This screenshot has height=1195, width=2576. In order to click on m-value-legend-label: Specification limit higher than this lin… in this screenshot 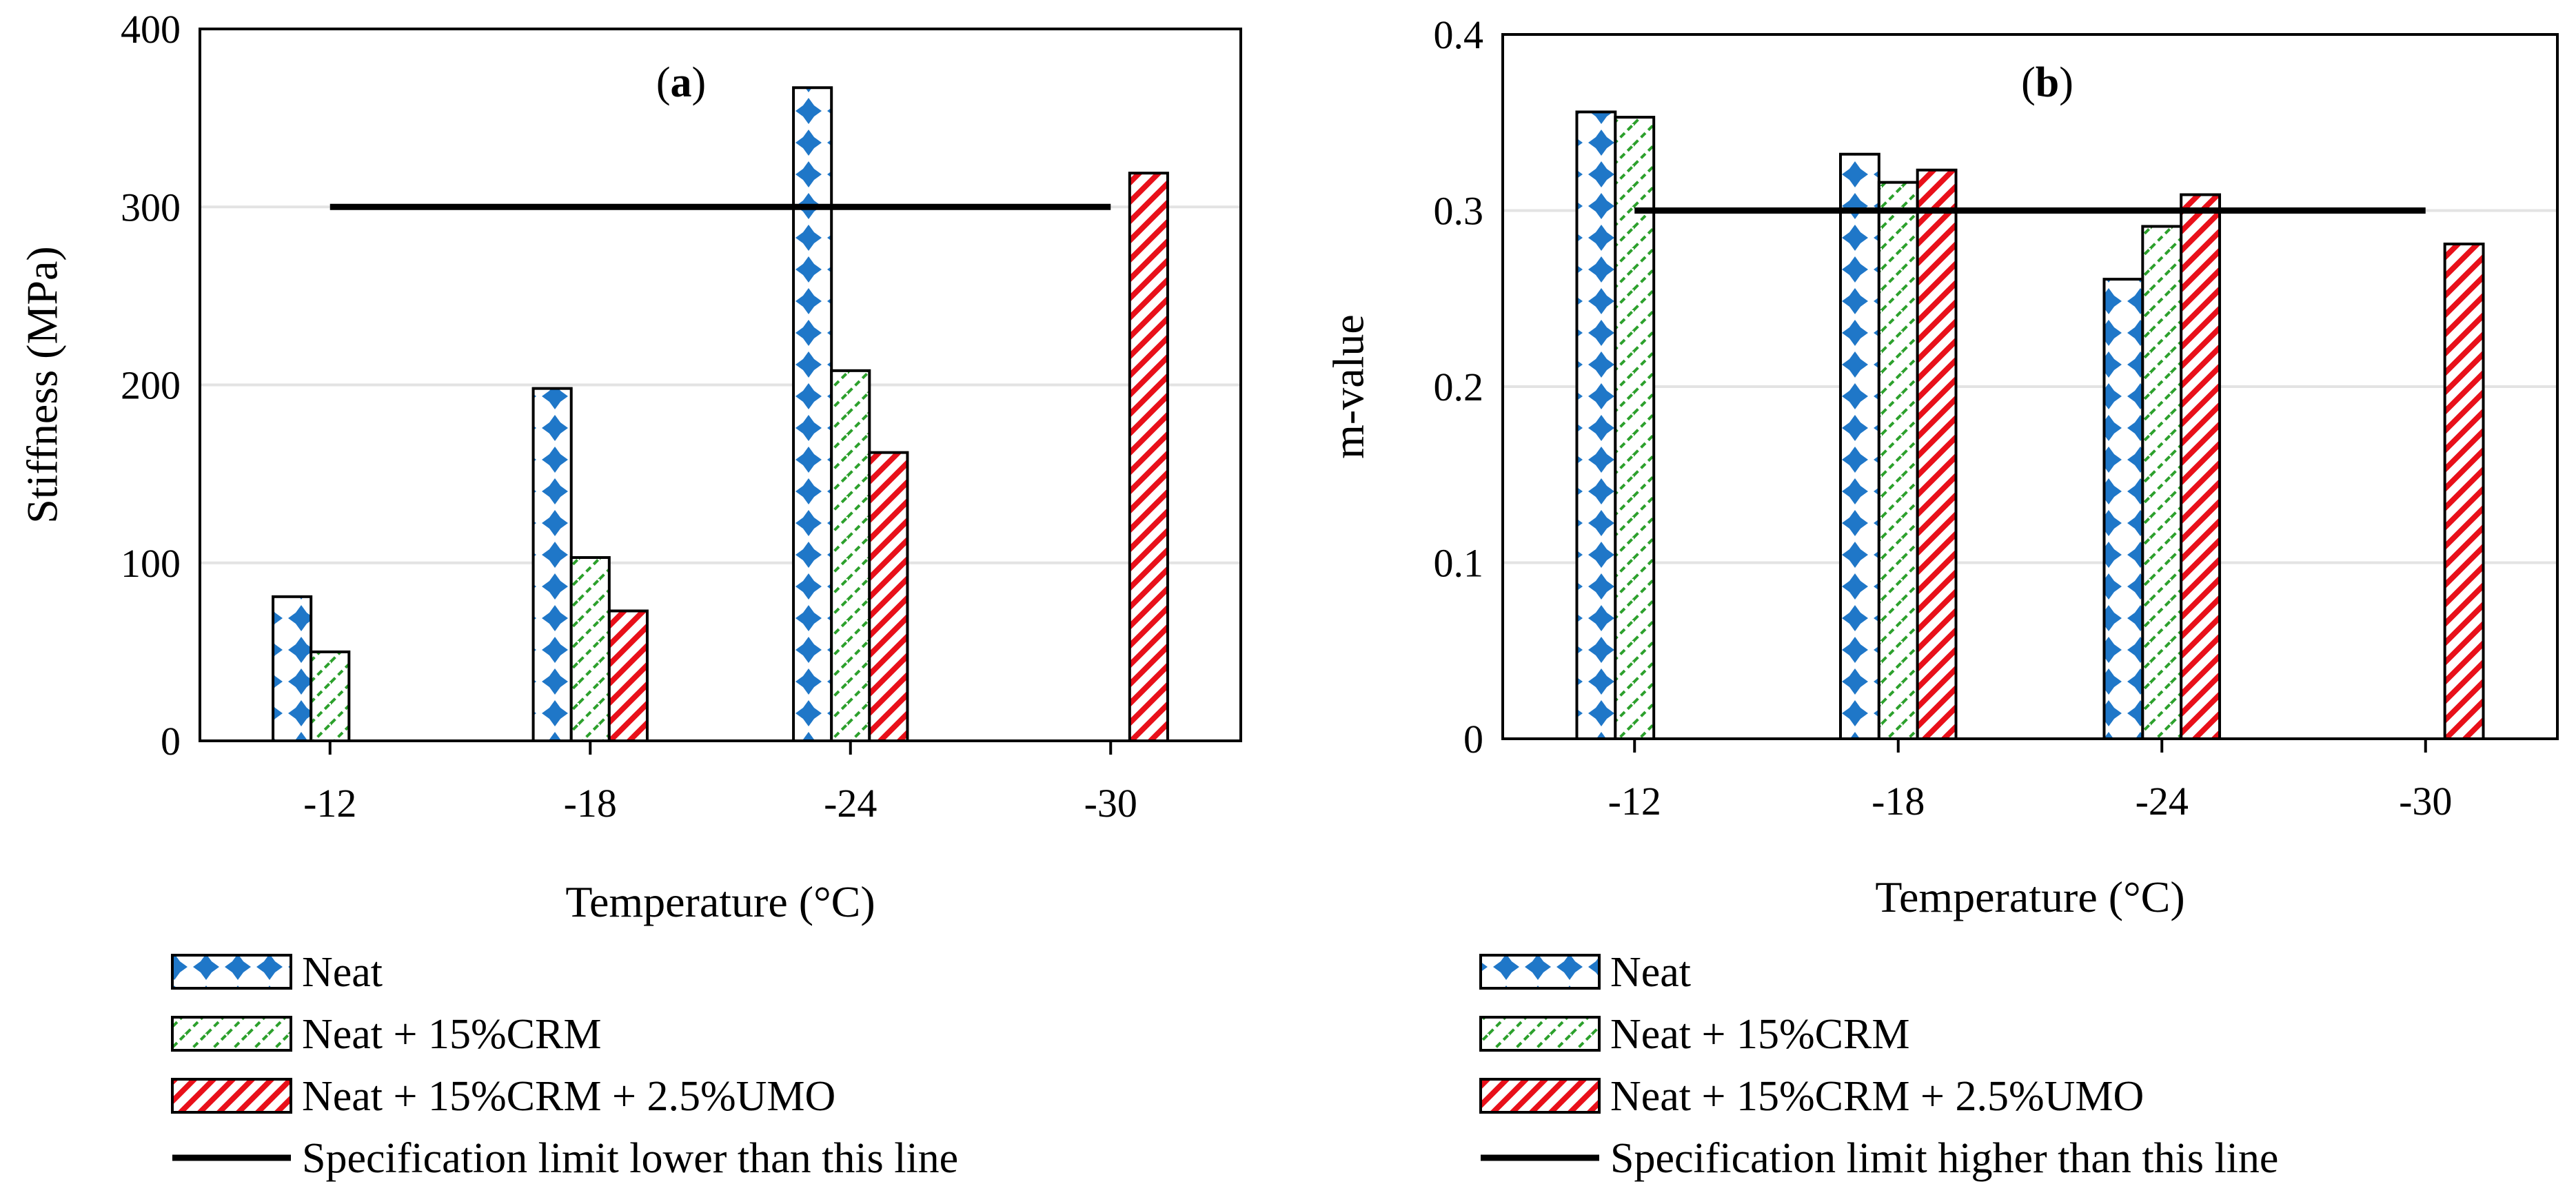, I will do `click(1944, 1158)`.